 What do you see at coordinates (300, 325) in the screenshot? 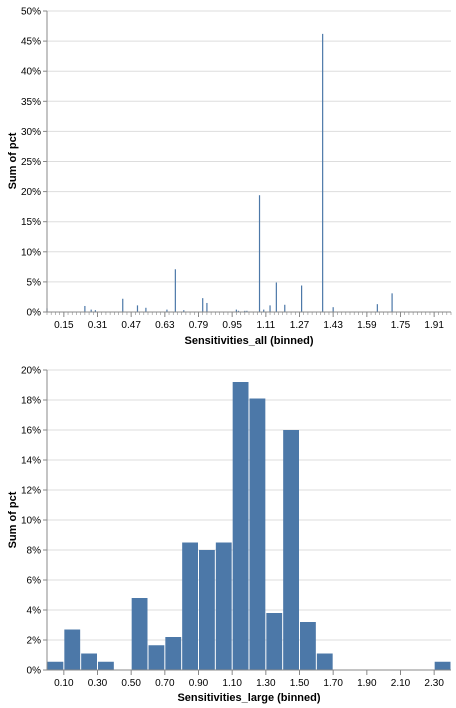
I see `c1-x-tick-label: 1.27` at bounding box center [300, 325].